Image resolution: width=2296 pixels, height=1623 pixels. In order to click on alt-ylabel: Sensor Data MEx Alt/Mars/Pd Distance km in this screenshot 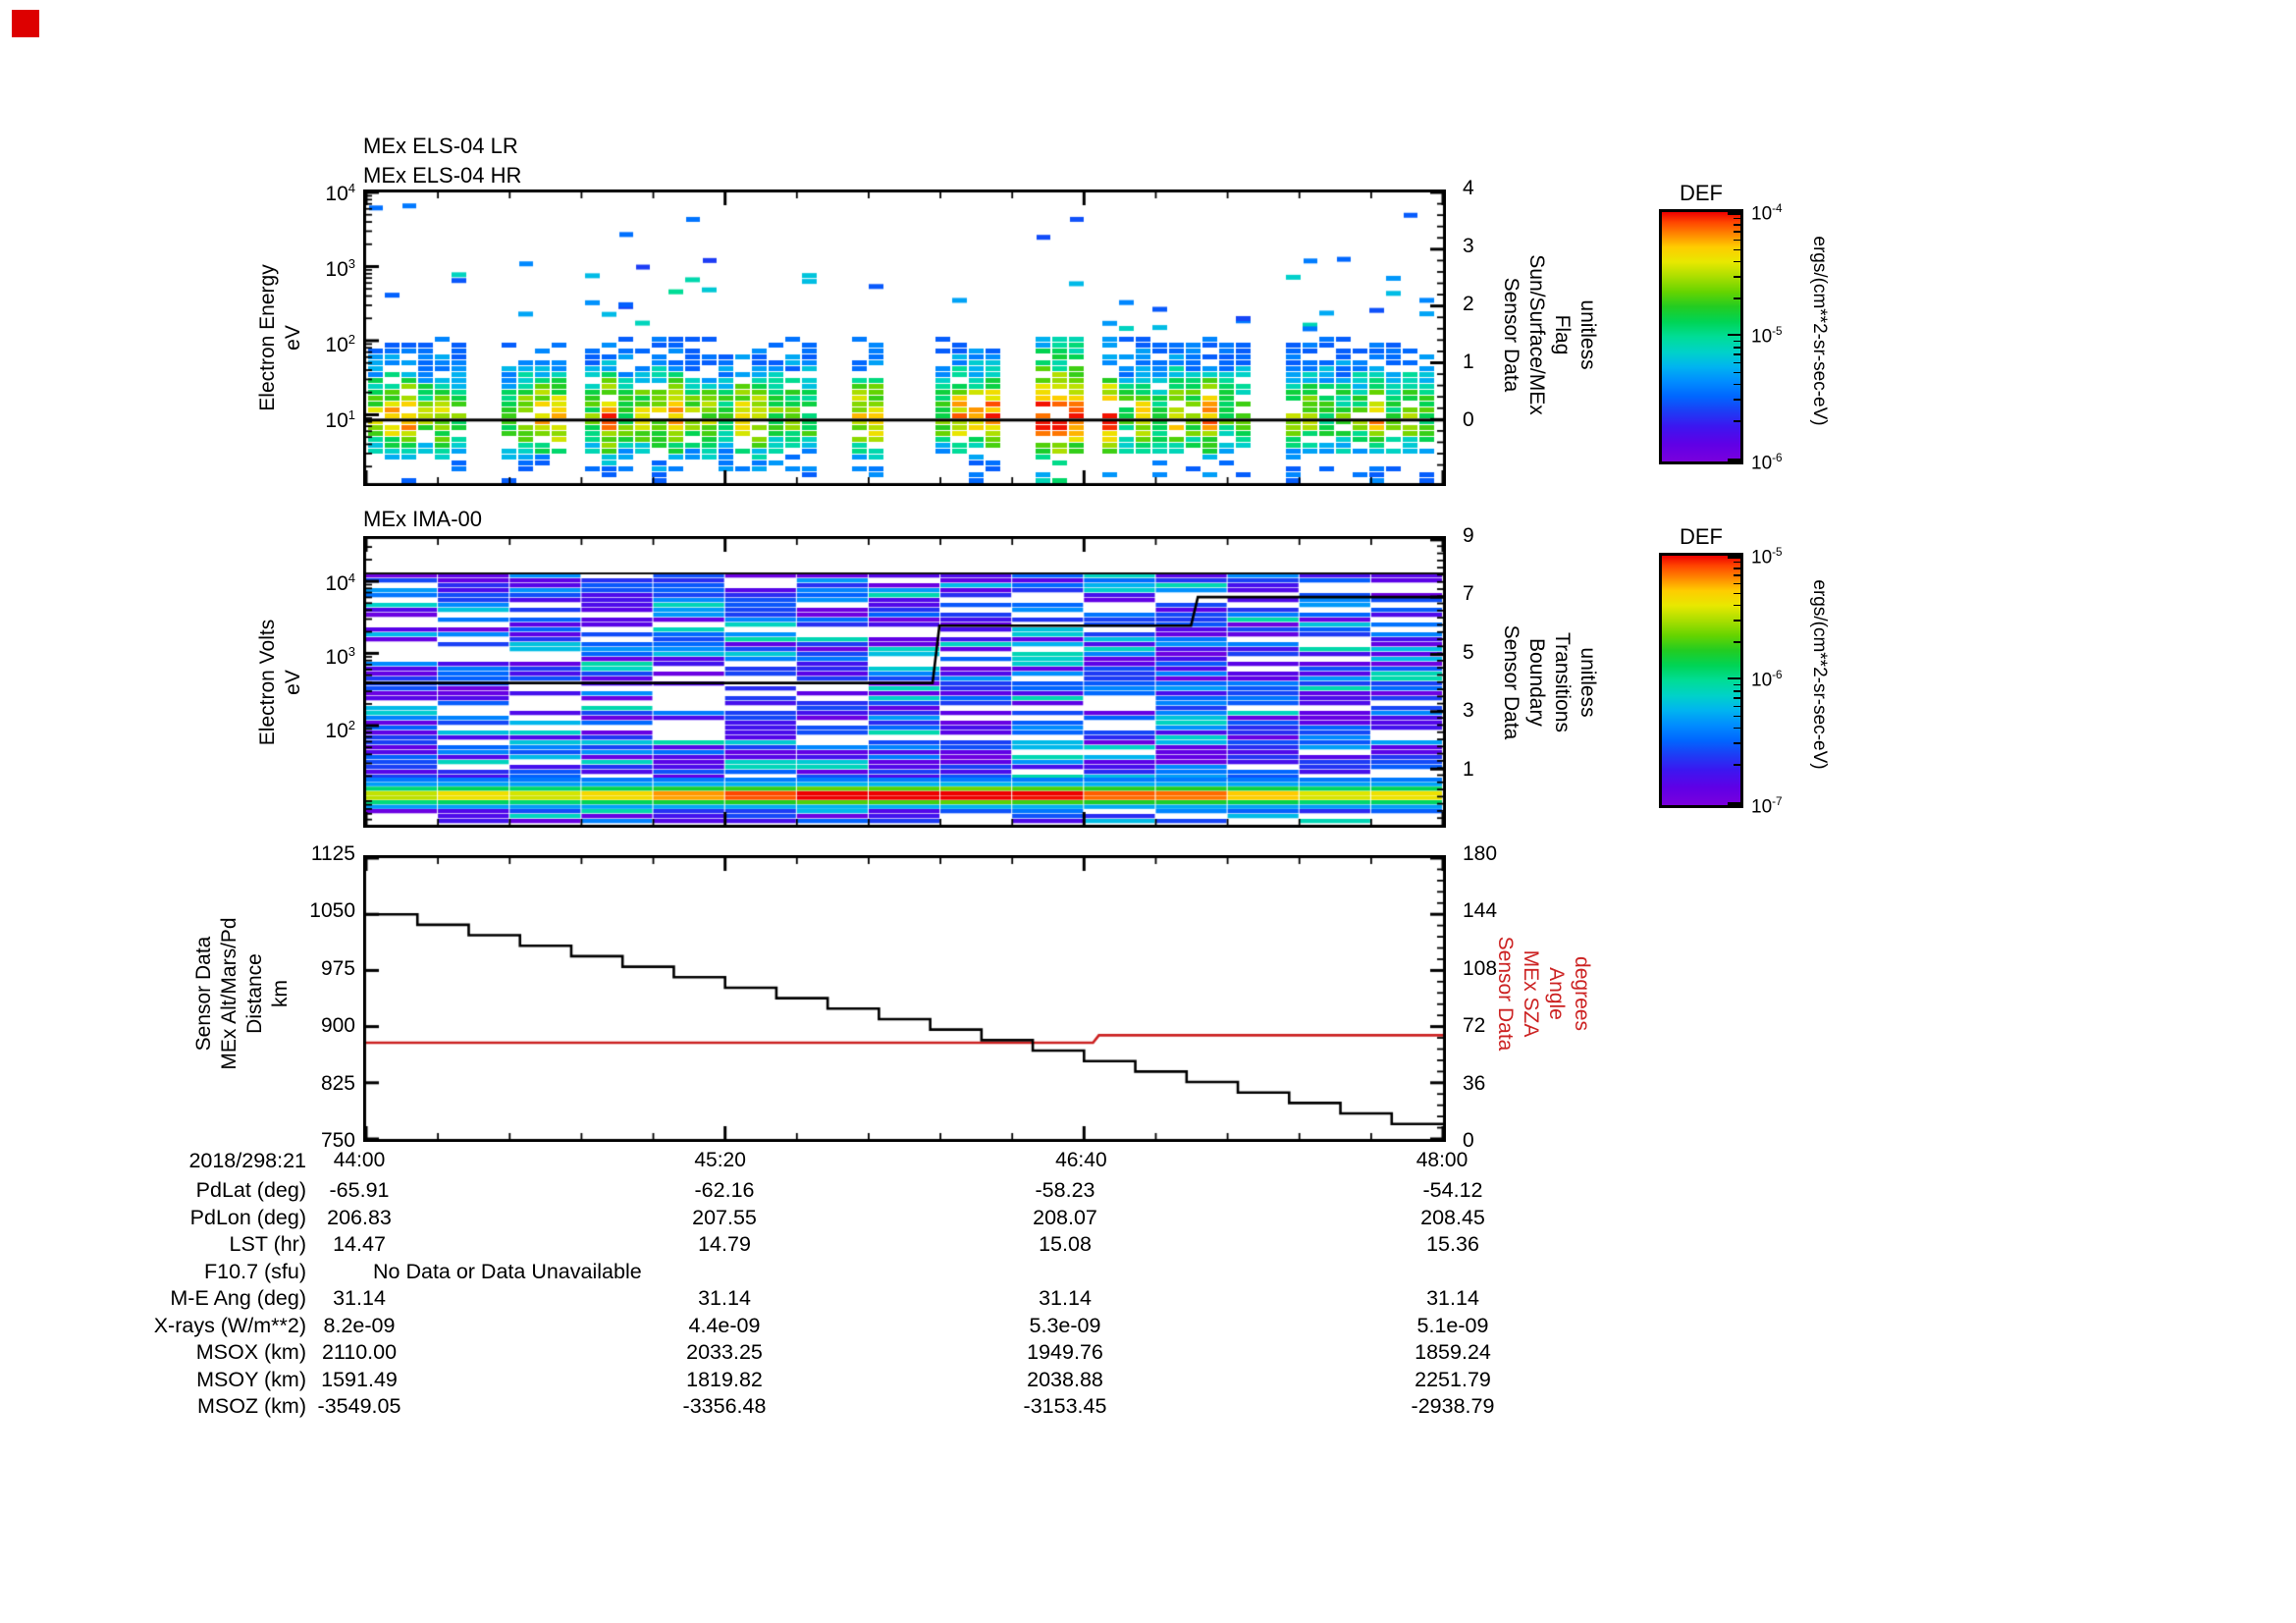, I will do `click(243, 993)`.